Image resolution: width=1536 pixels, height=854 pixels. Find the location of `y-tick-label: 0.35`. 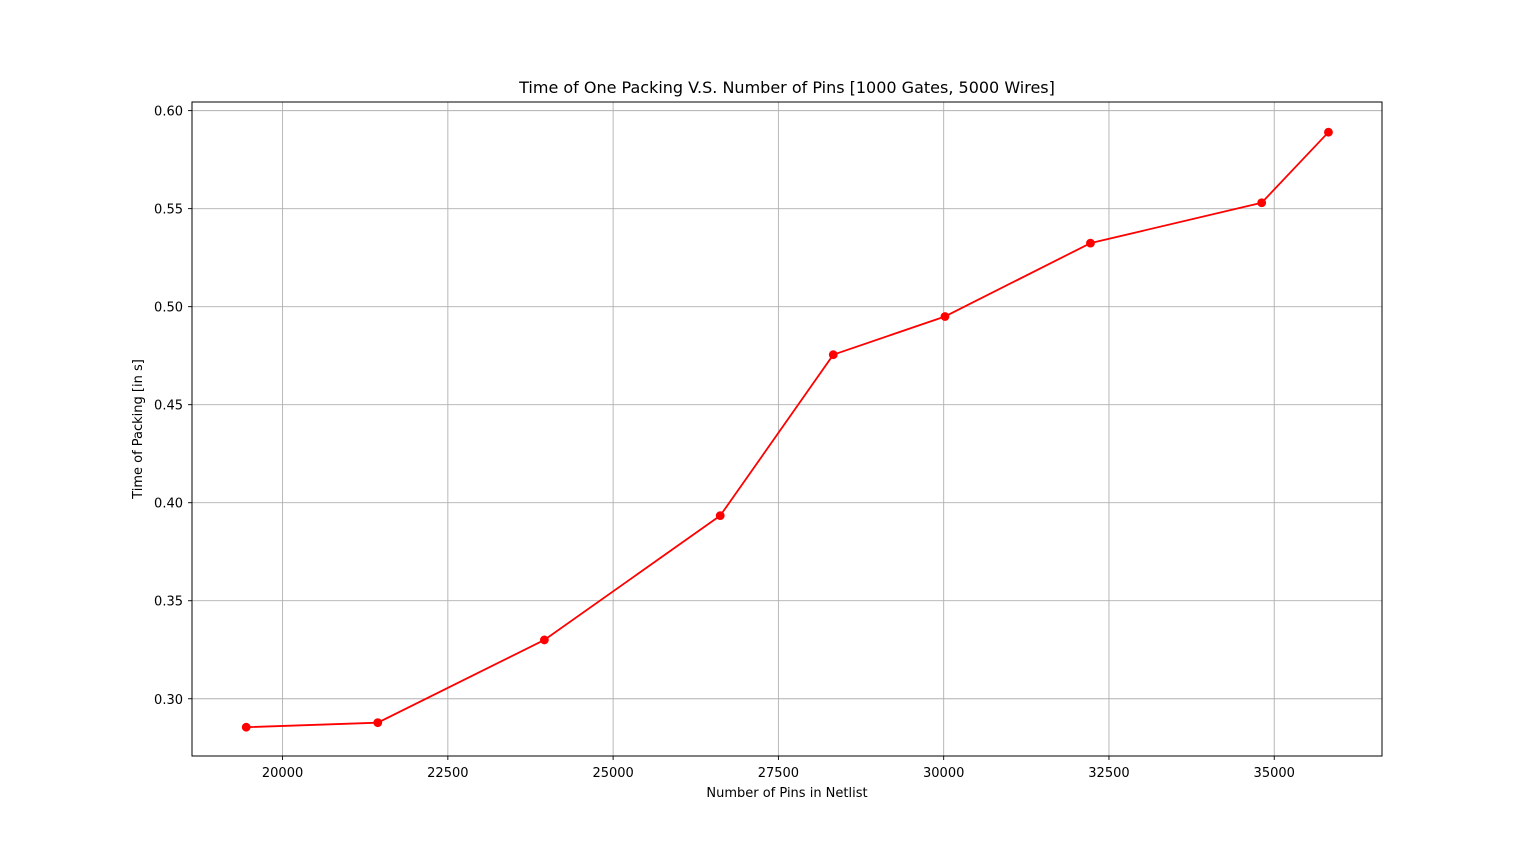

y-tick-label: 0.35 is located at coordinates (168, 602).